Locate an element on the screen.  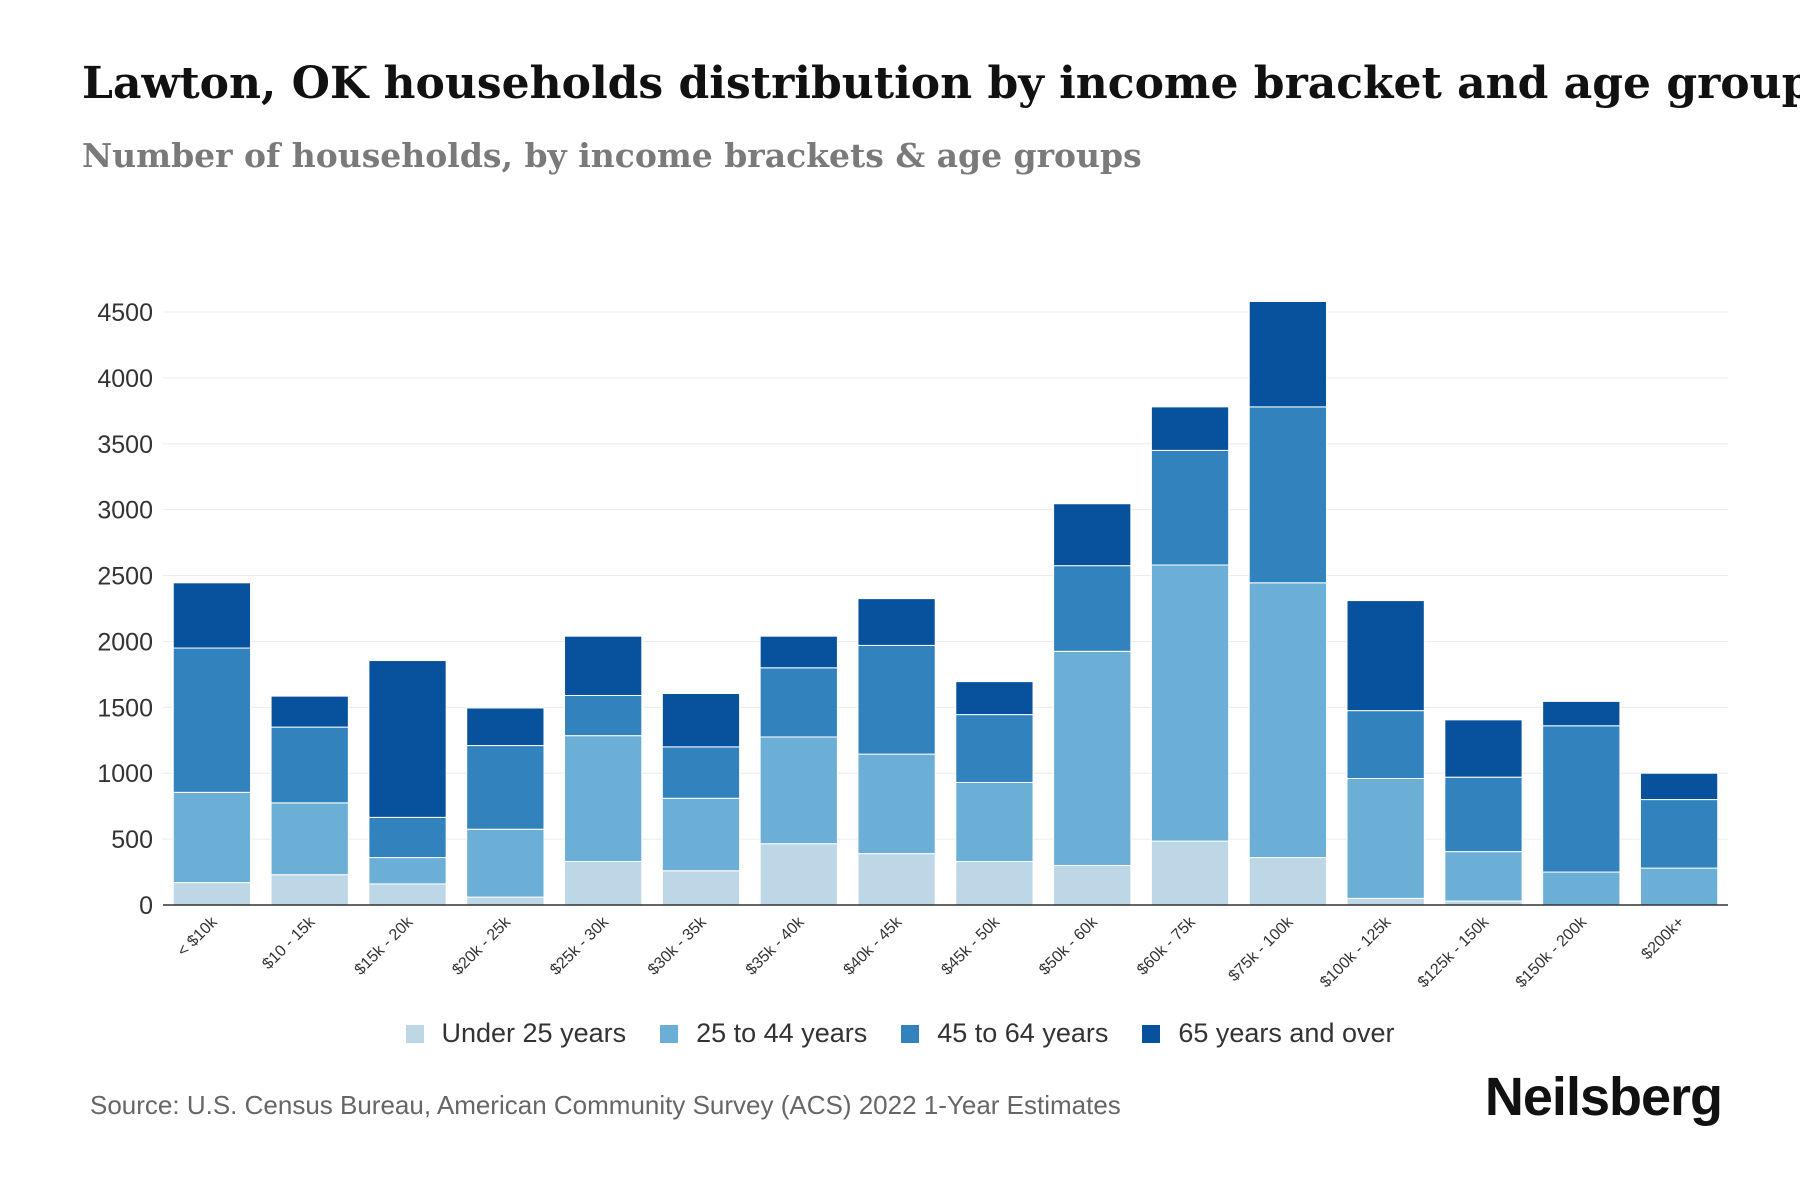
brand-logo: Neilsberg is located at coordinates (1603, 1097).